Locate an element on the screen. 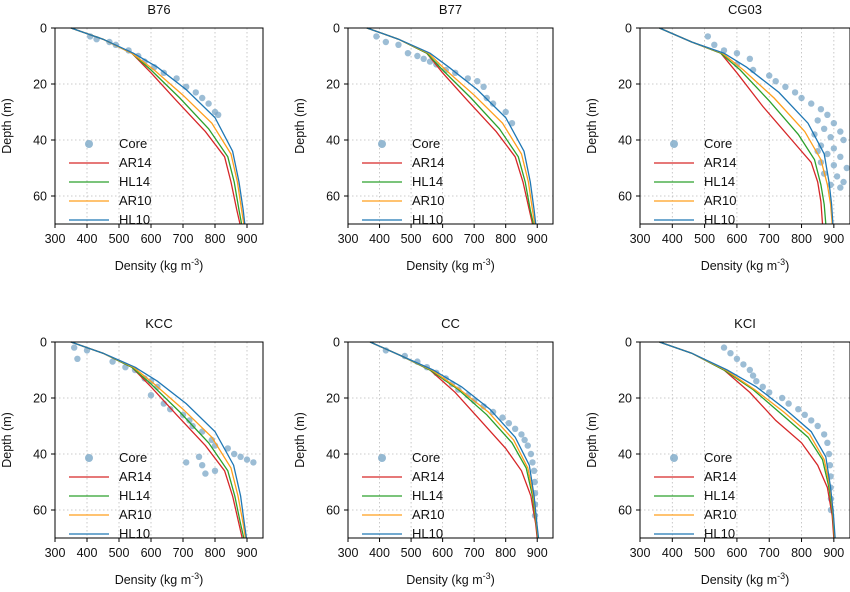  x-tick-label: 600 is located at coordinates (442, 239).